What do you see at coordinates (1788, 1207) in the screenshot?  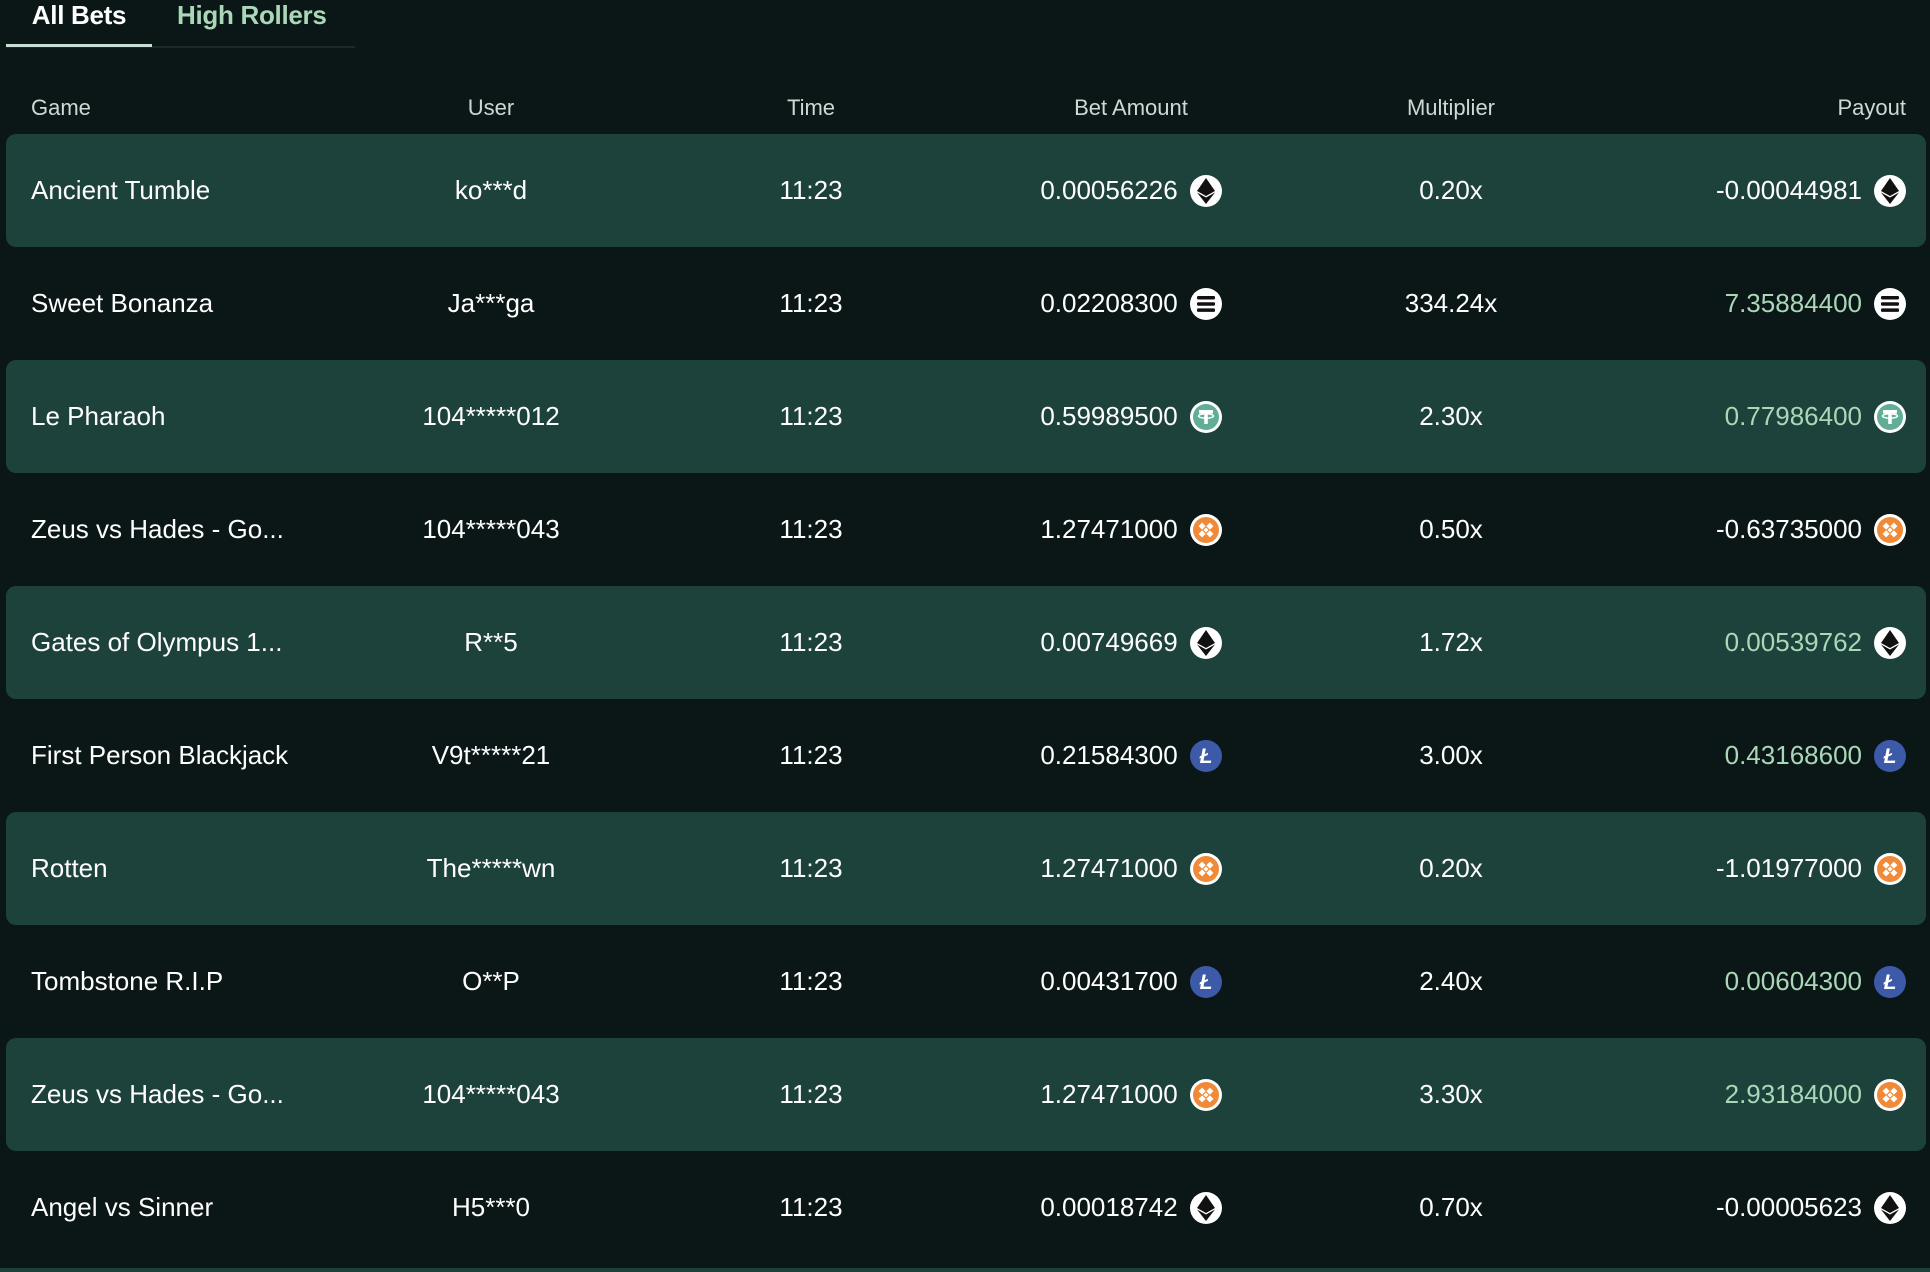 I see `payout-amount: -0.00005623` at bounding box center [1788, 1207].